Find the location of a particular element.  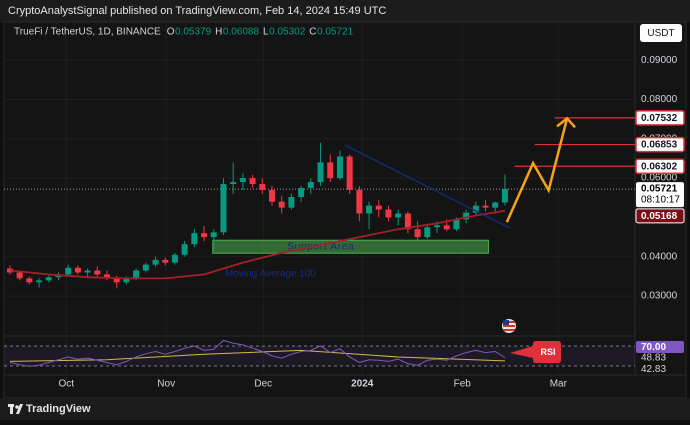

ma-label: Moving Average 100 is located at coordinates (270, 274).